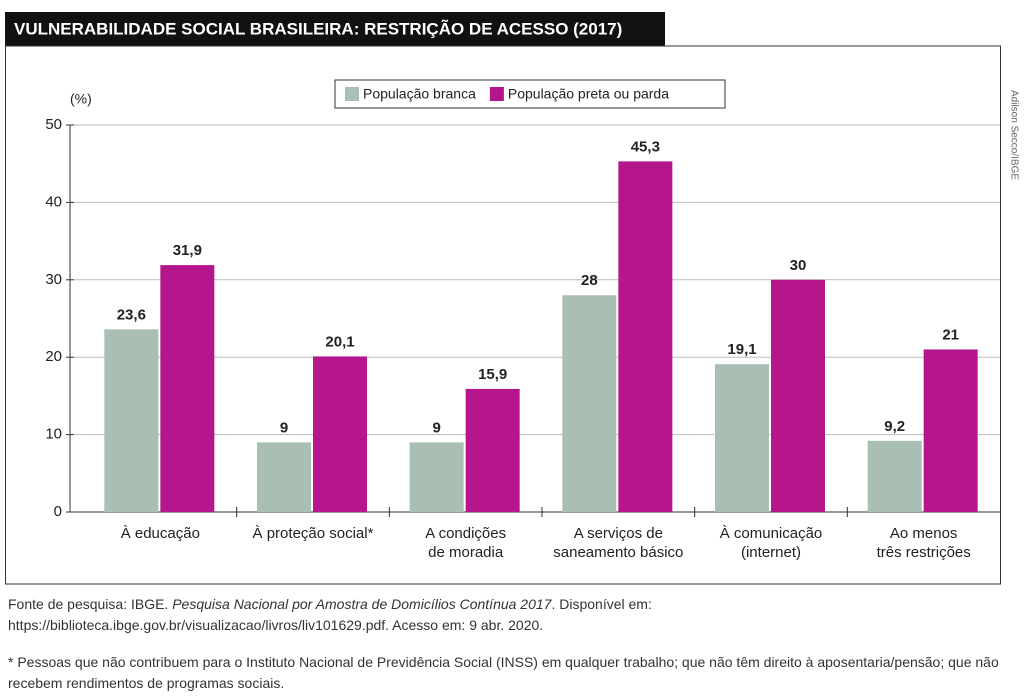 This screenshot has height=697, width=1029. What do you see at coordinates (53, 279) in the screenshot?
I see `y-tick-label: 30` at bounding box center [53, 279].